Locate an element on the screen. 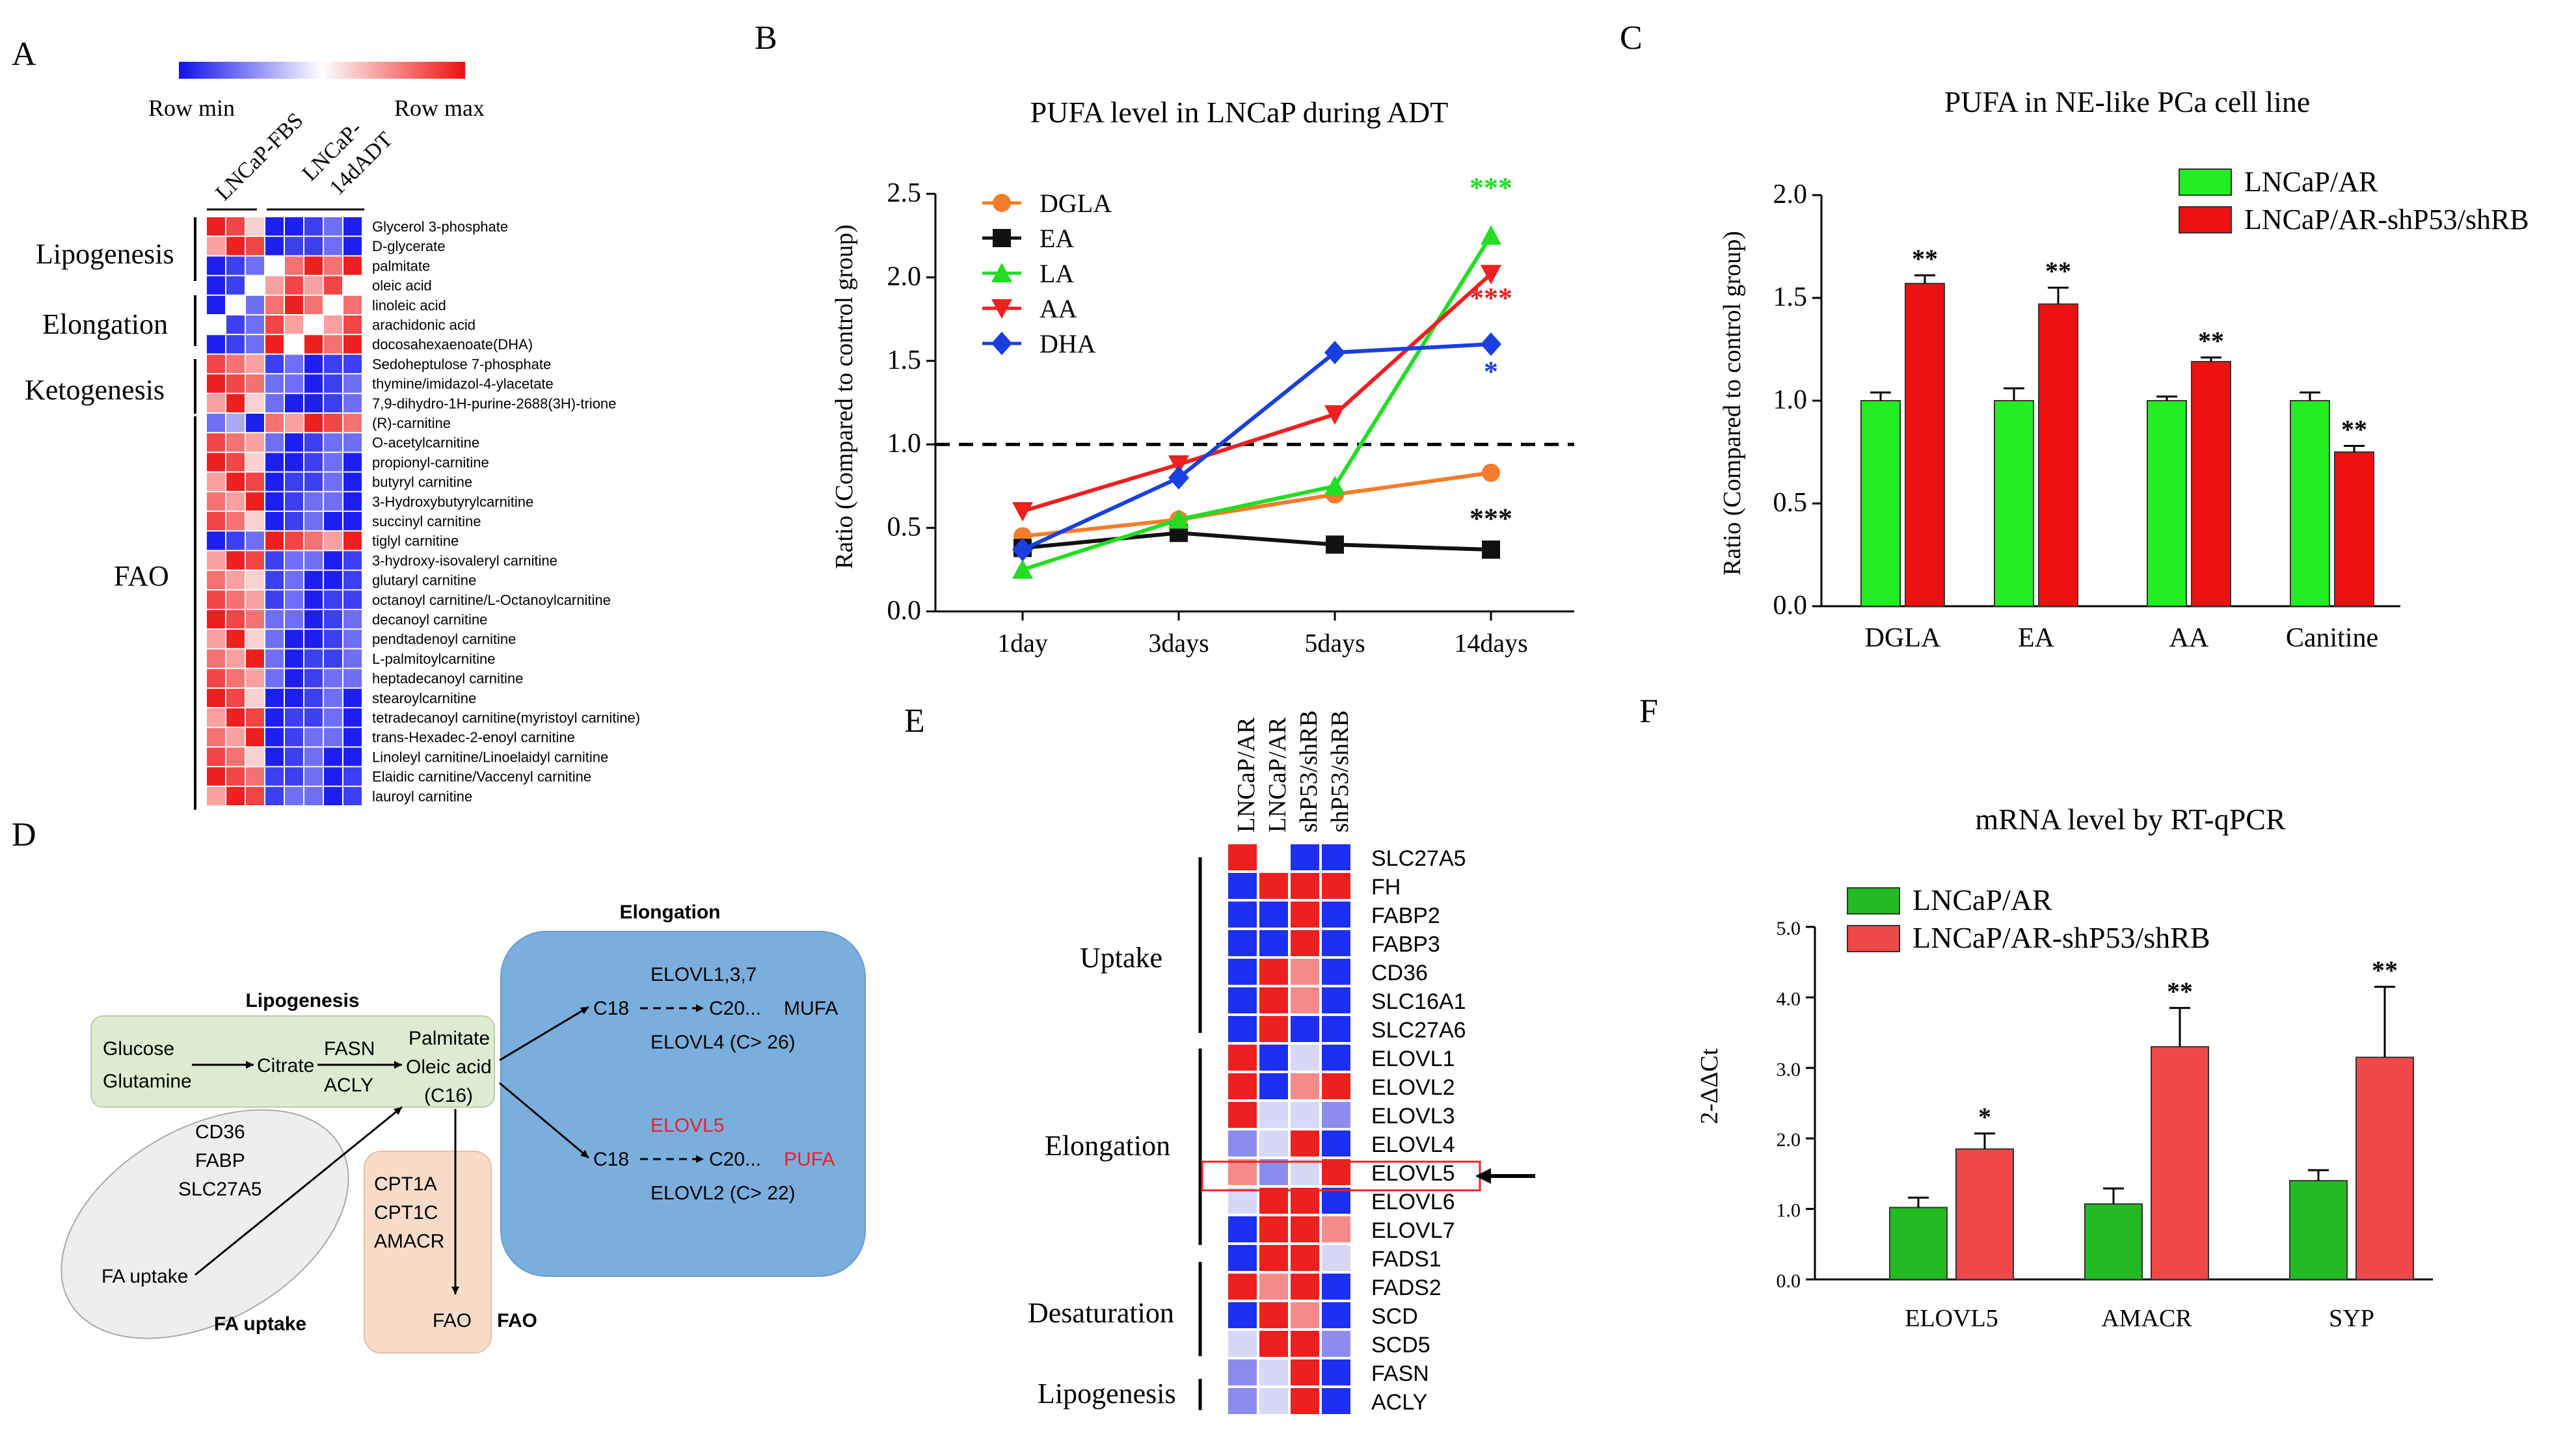 The height and width of the screenshot is (1444, 2576). heatmap-a-row-label: heptadecanoyl carnitine is located at coordinates (448, 679).